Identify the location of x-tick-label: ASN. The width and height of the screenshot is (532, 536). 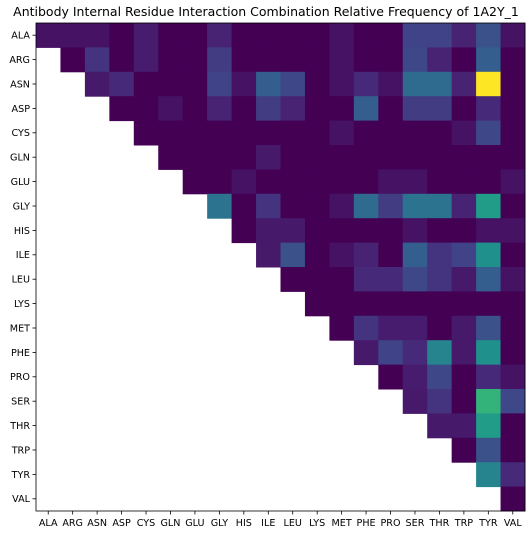
(97, 523).